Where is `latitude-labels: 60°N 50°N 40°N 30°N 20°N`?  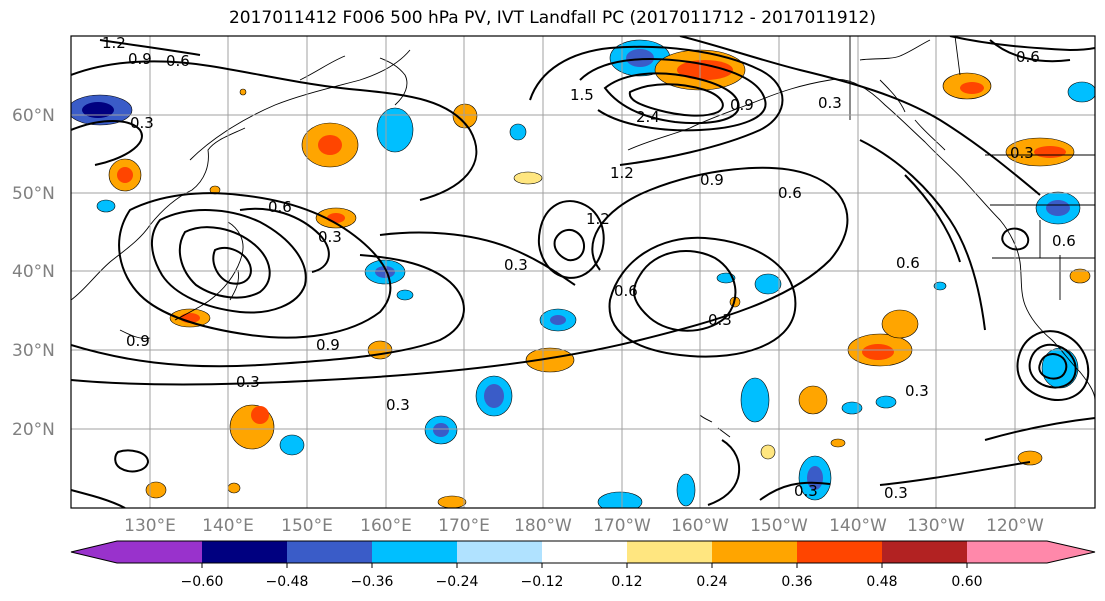
latitude-labels: 60°N 50°N 40°N 30°N 20°N is located at coordinates (33, 273).